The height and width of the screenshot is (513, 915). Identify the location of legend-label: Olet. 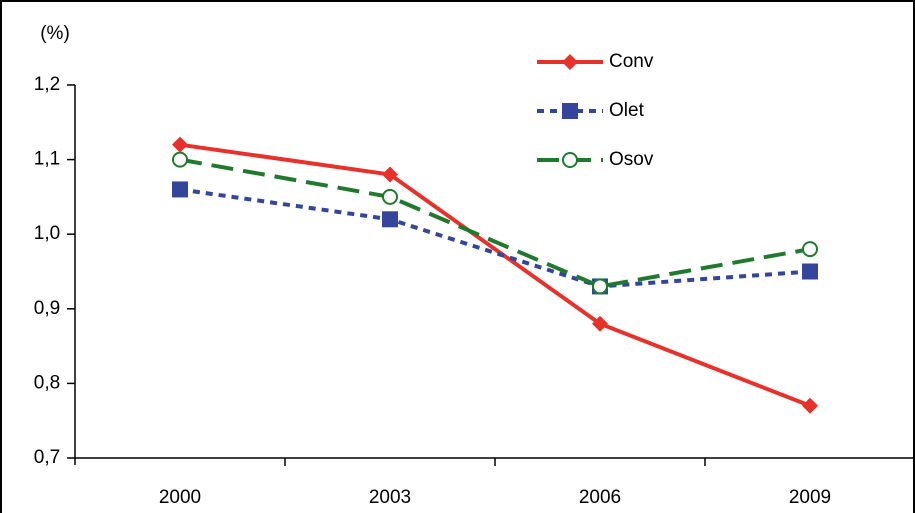
(627, 110).